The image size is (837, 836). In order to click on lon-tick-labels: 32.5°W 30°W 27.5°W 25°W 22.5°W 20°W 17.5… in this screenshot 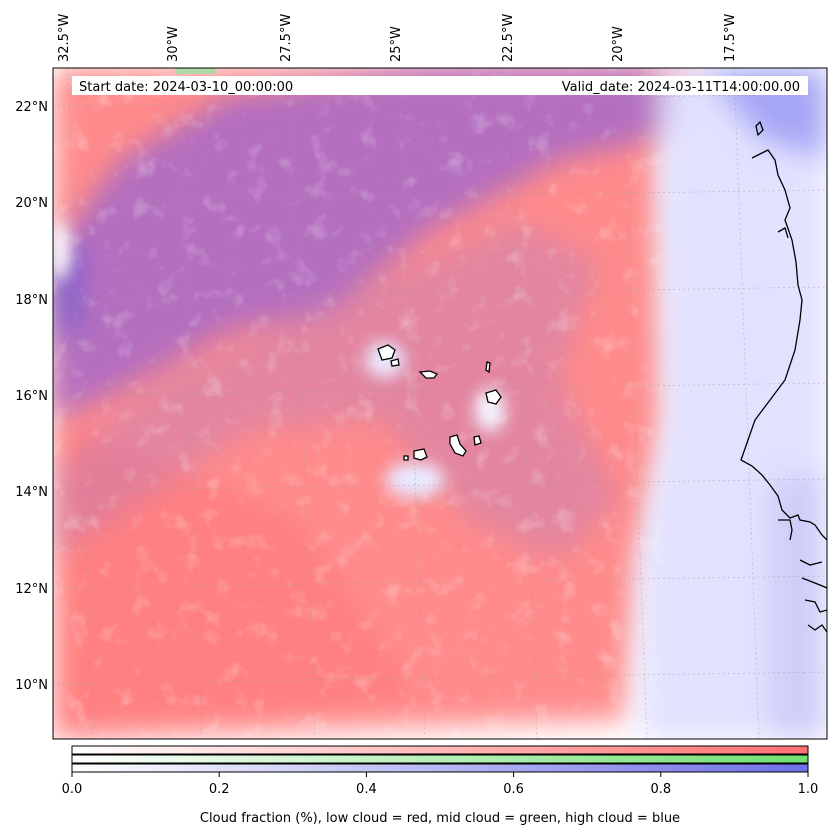, I will do `click(397, 38)`.